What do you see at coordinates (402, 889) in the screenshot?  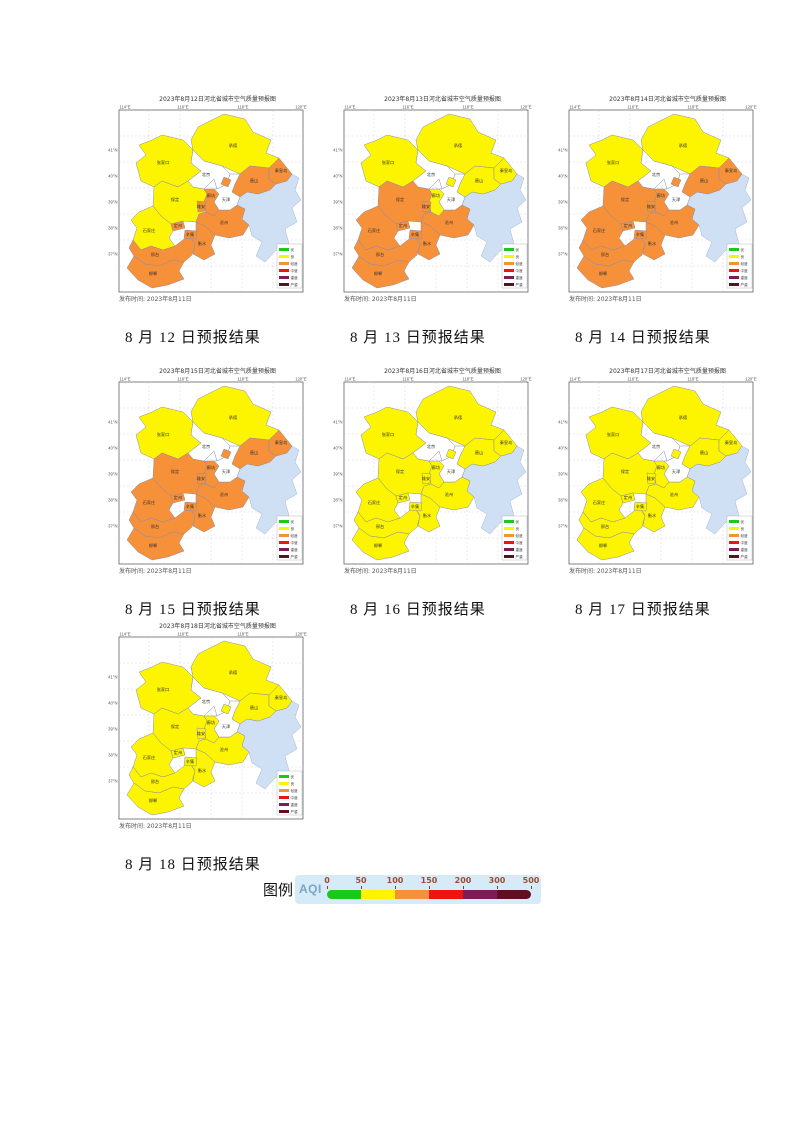 I see `aqi-legend: 图例 AQI 0 50 100 150 200 300 500` at bounding box center [402, 889].